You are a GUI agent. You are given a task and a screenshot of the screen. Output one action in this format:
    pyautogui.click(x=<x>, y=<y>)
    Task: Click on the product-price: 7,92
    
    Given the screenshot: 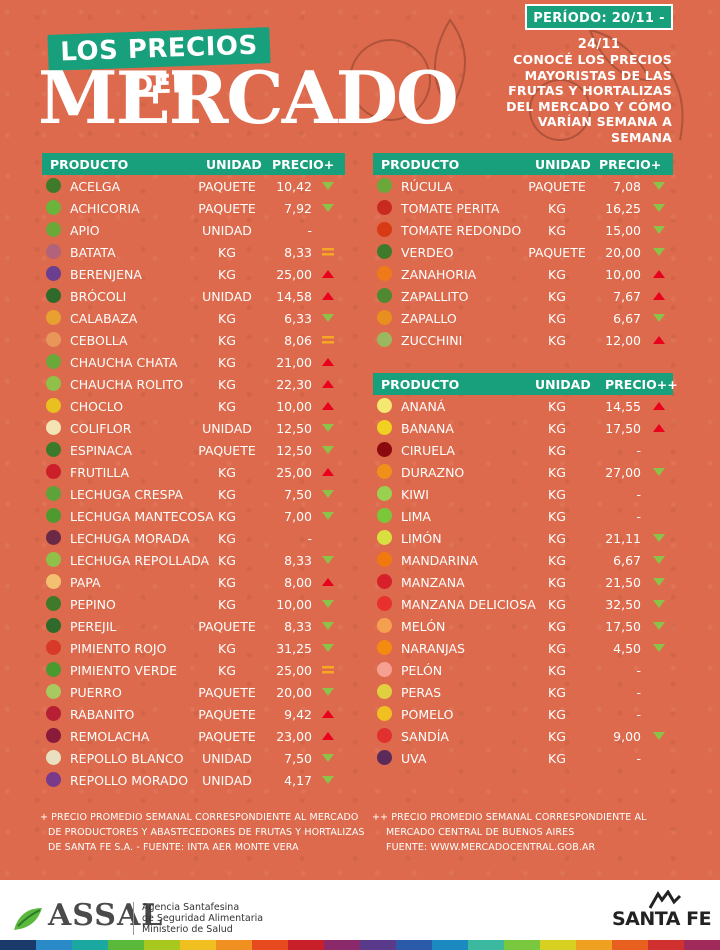 What is the action you would take?
    pyautogui.click(x=298, y=208)
    